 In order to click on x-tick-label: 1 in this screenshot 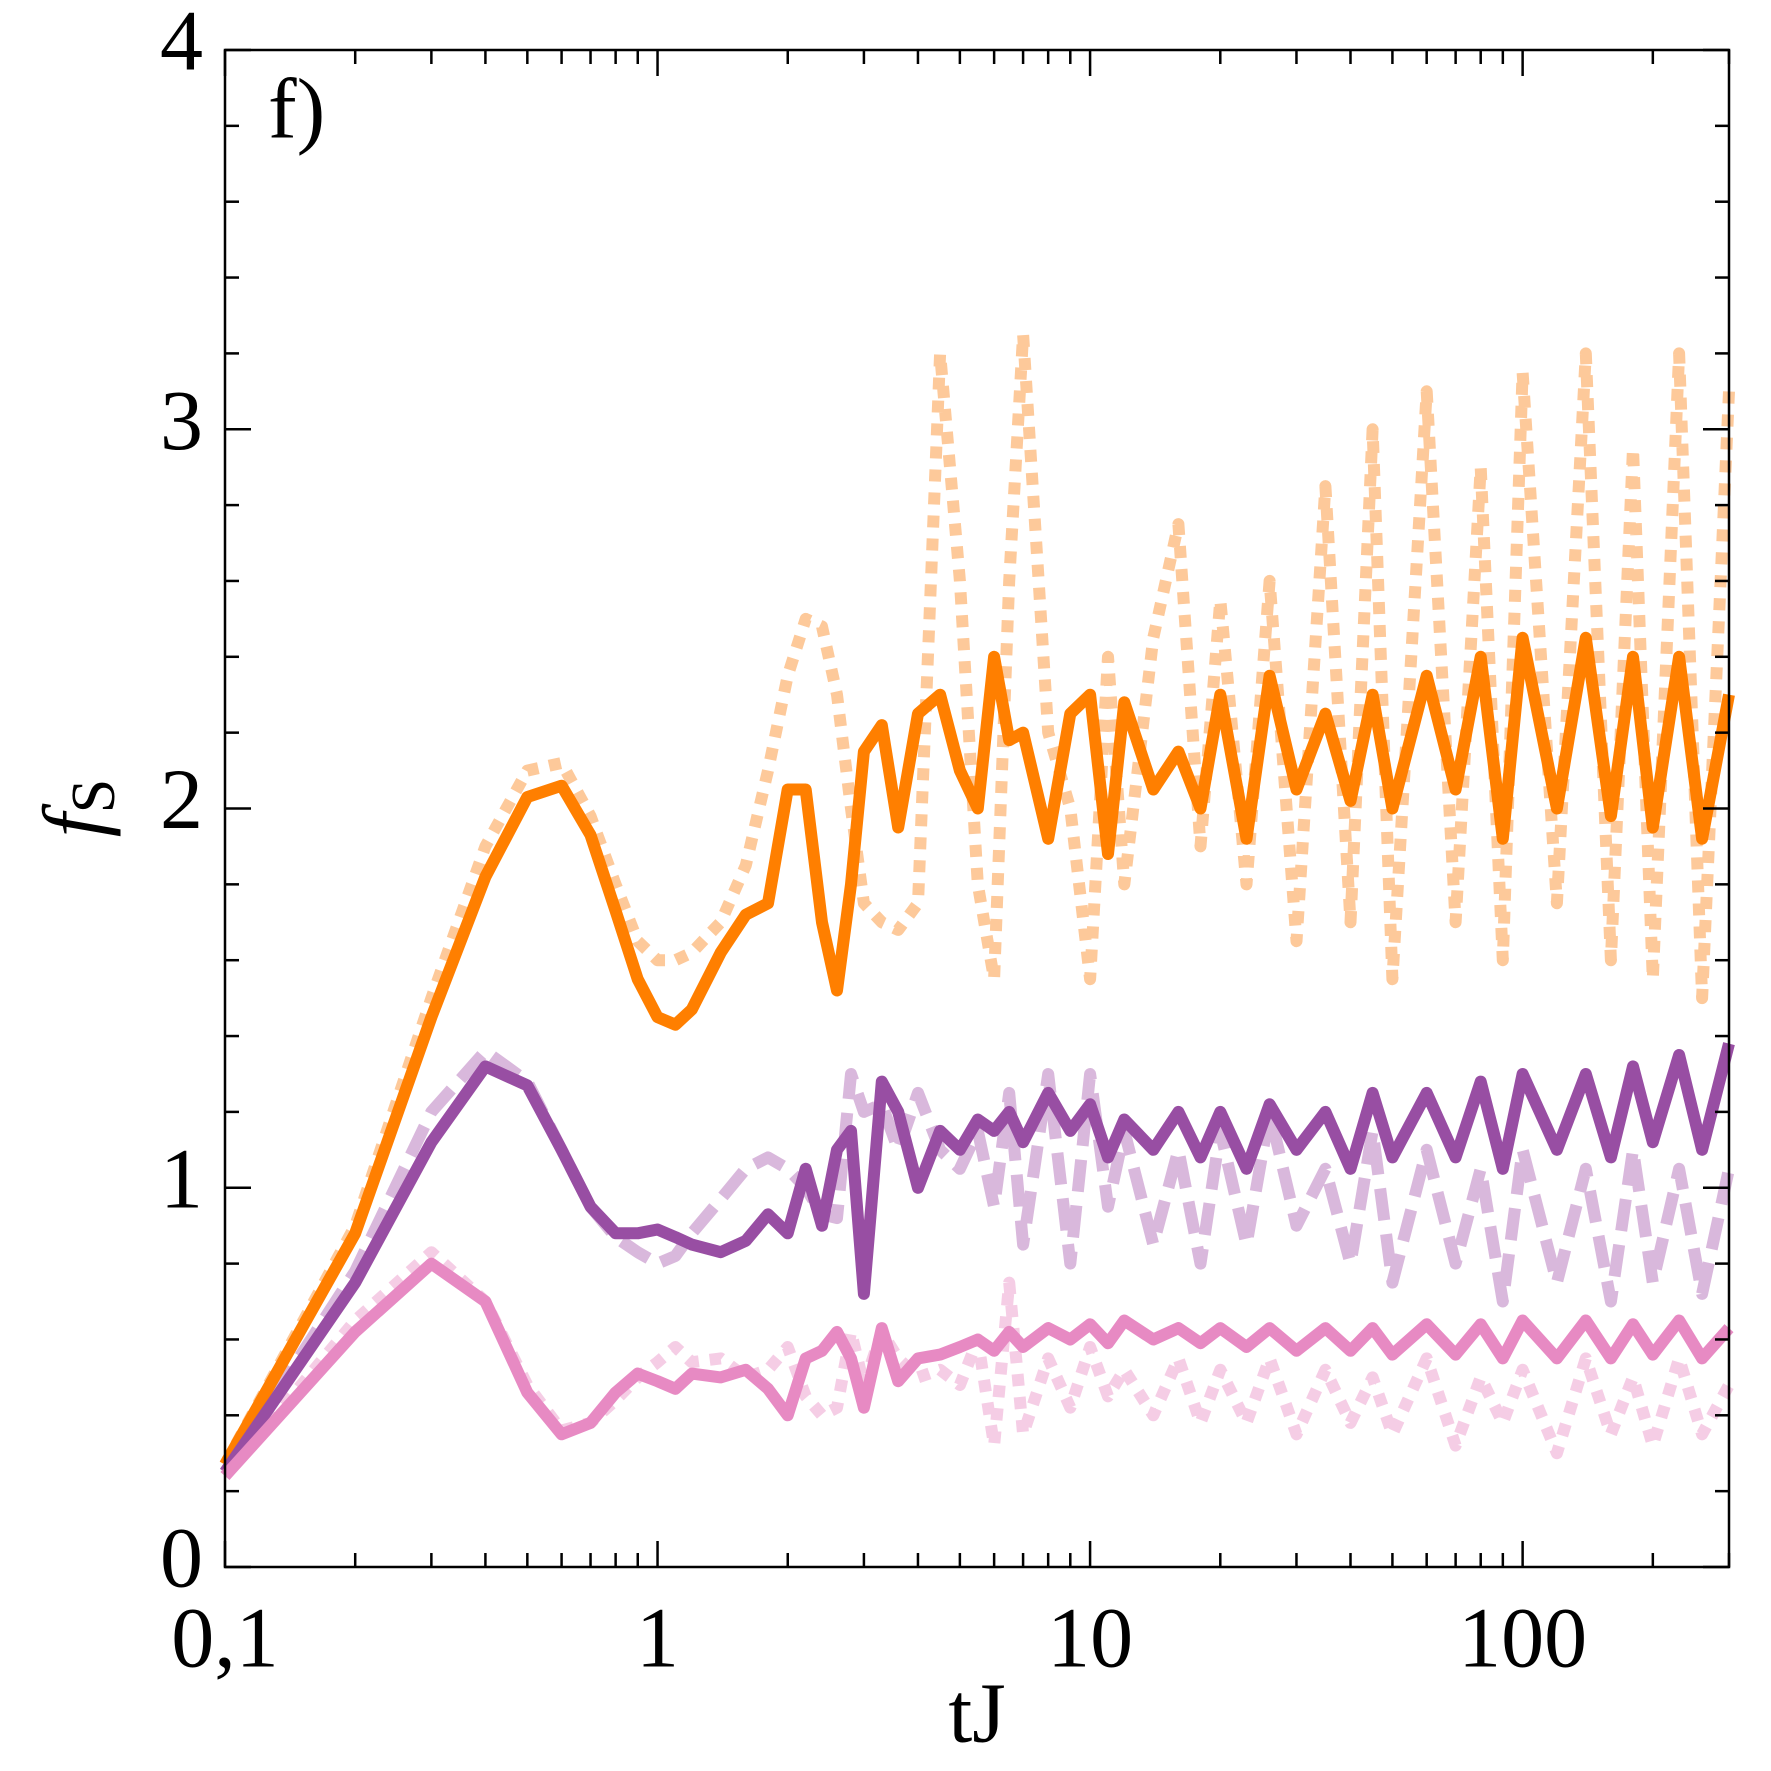, I will do `click(657, 1638)`.